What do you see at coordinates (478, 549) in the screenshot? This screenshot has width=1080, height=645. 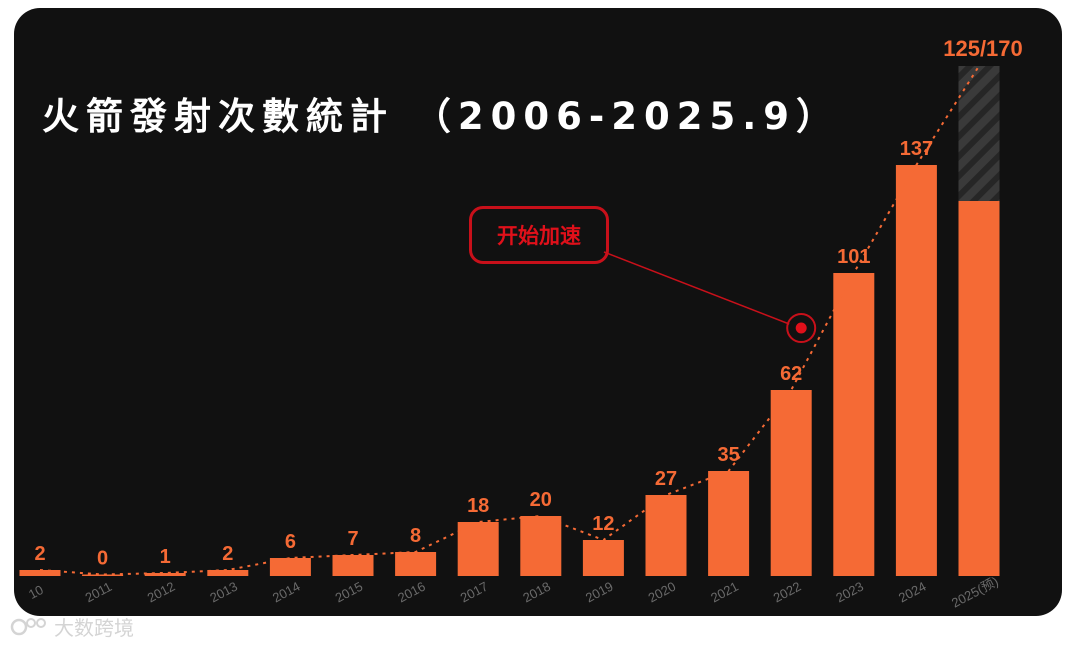 I see `bar-2017` at bounding box center [478, 549].